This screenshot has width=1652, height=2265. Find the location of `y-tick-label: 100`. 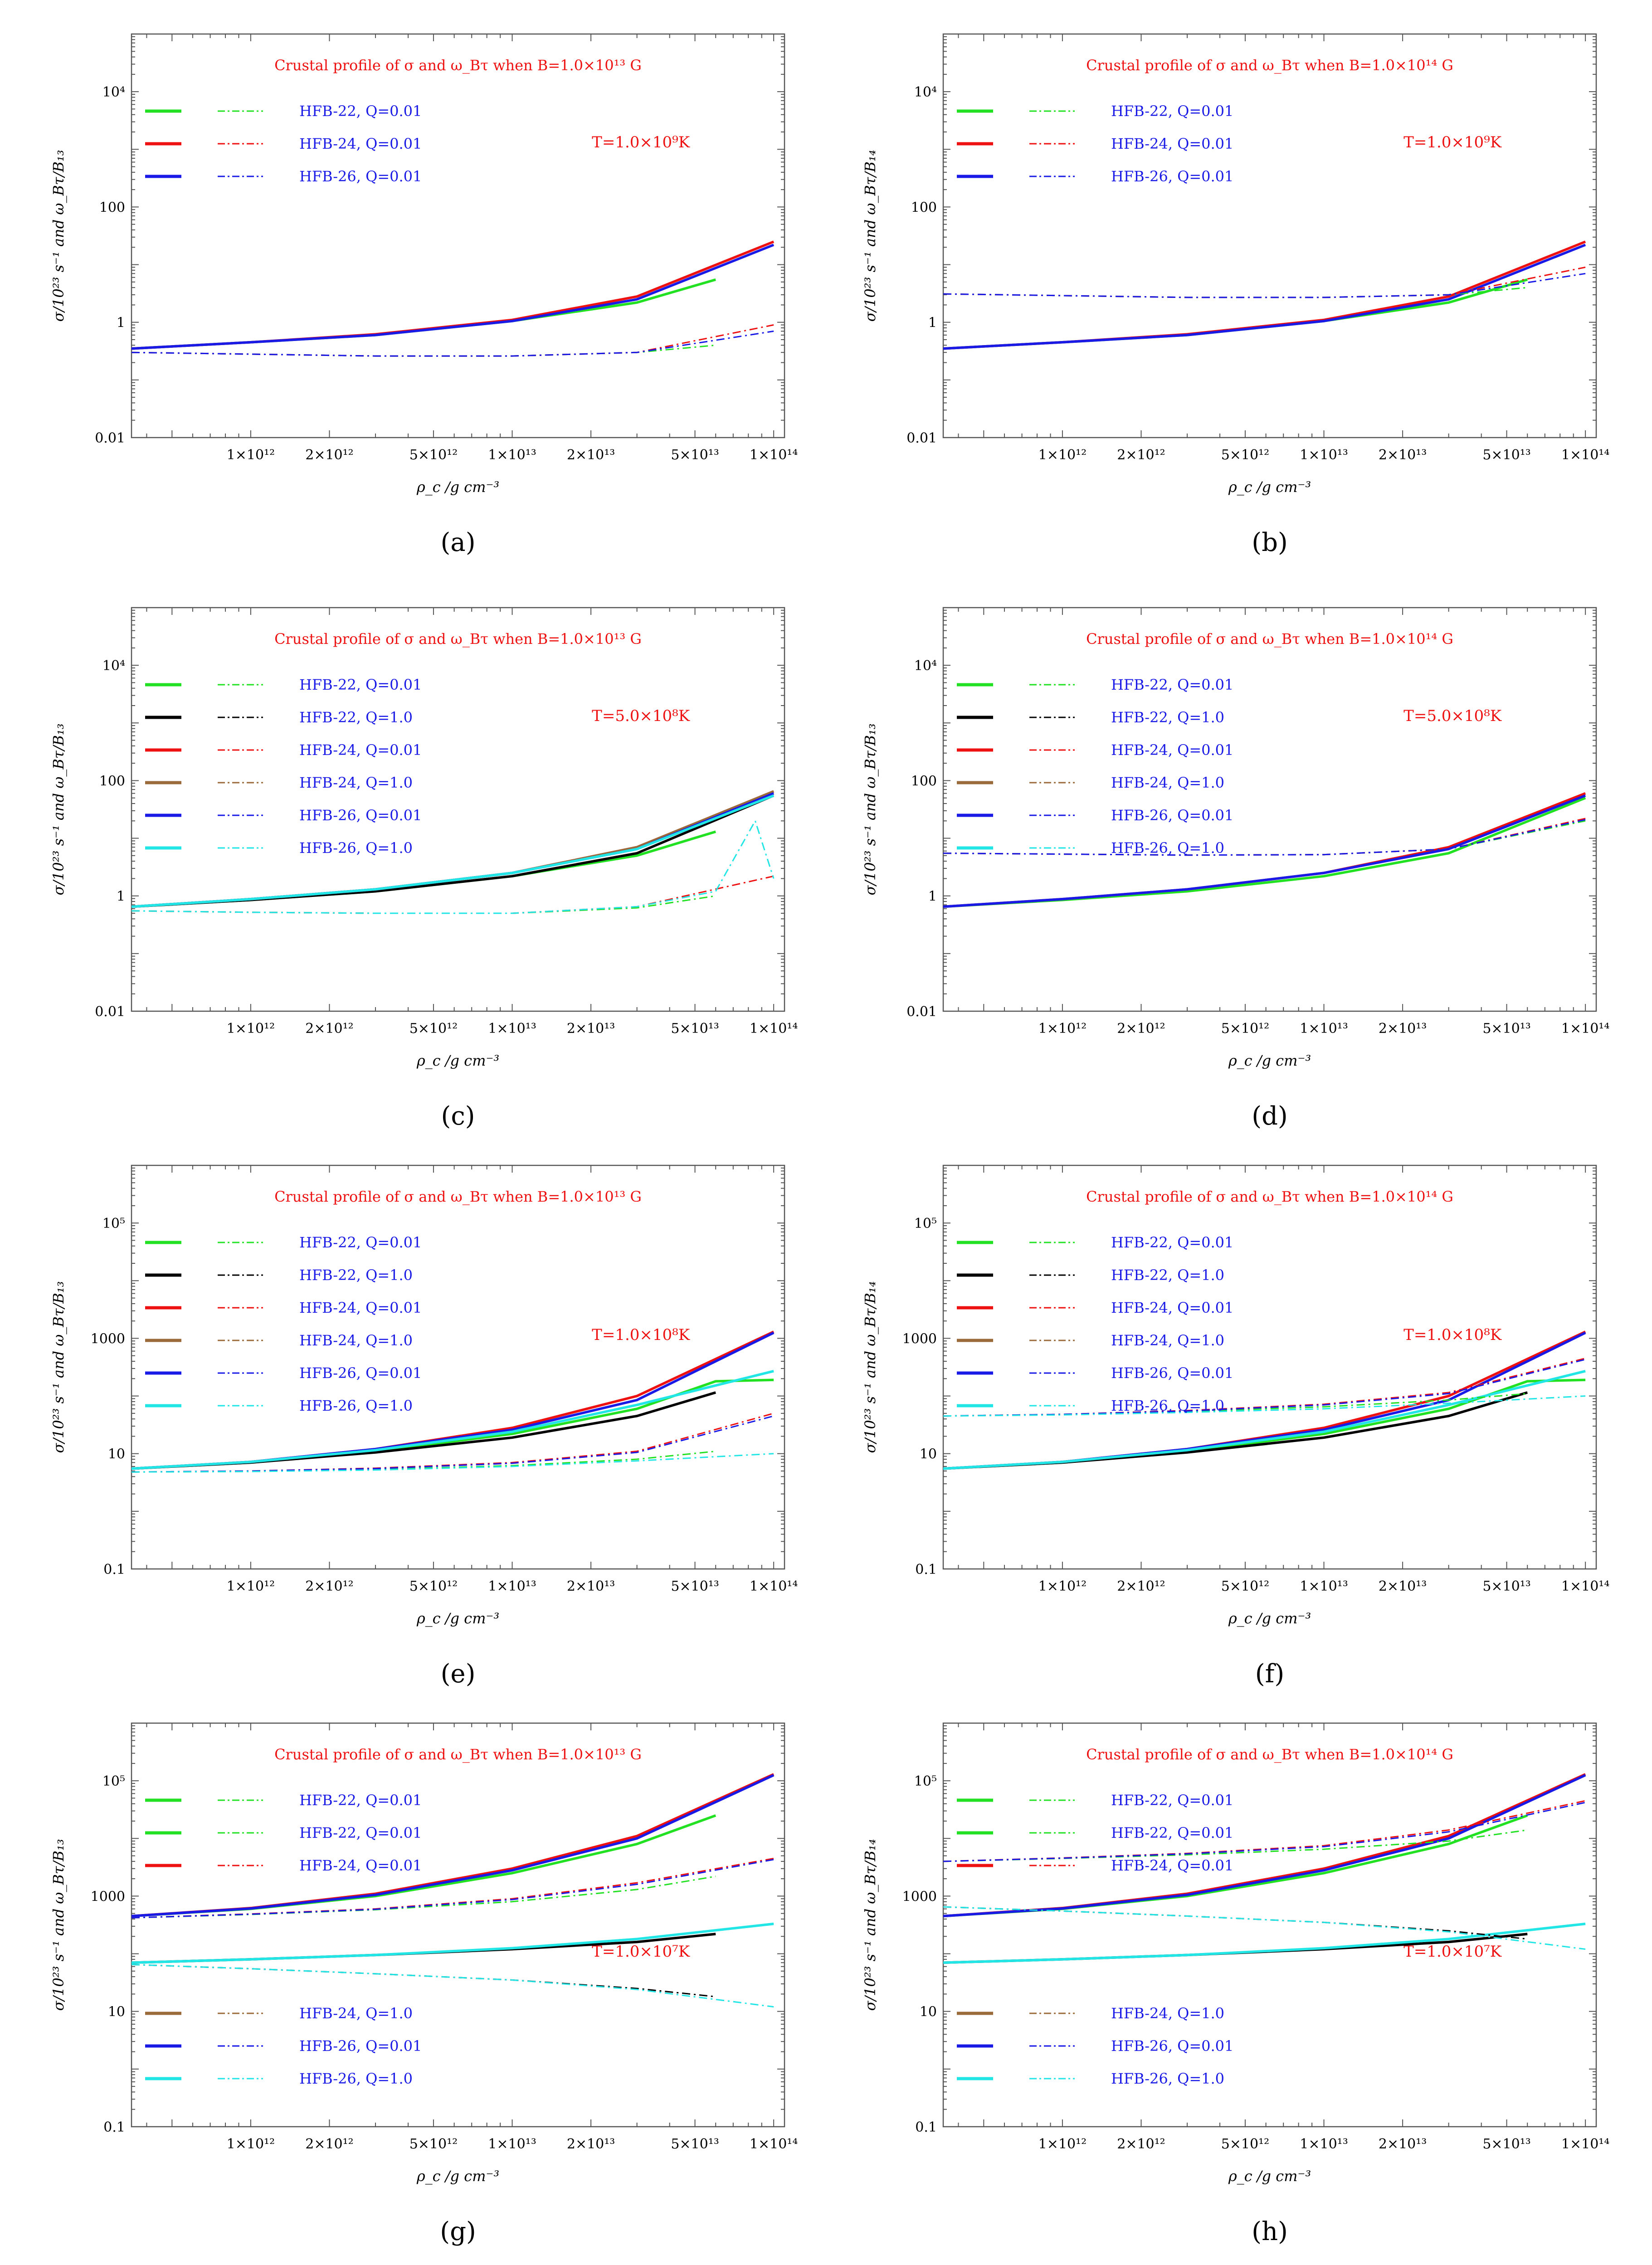

y-tick-label: 100 is located at coordinates (112, 781).